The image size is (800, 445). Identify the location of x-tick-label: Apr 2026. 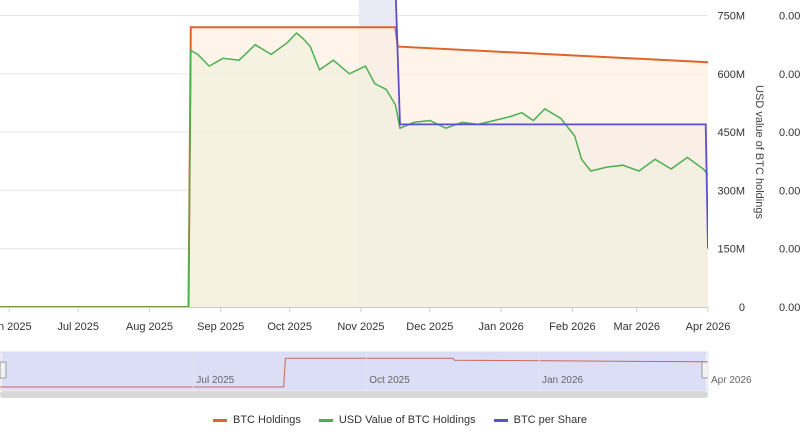
(708, 327).